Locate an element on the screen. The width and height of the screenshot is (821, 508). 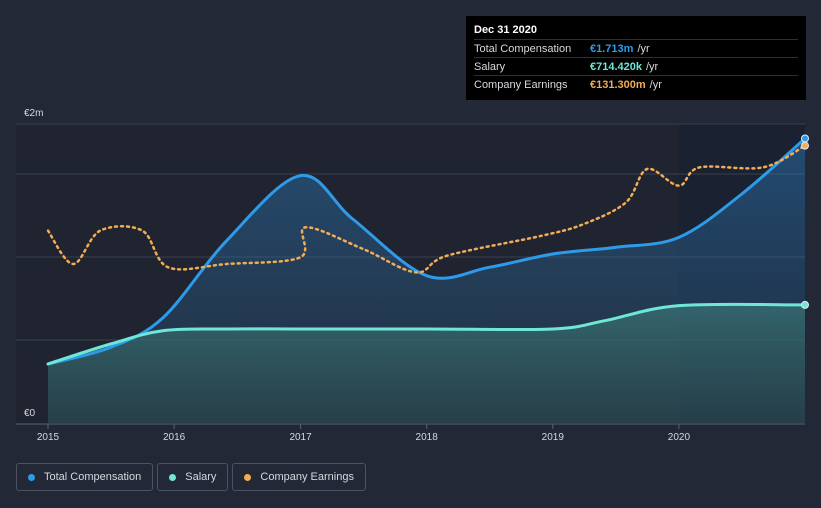
end-markers is located at coordinates (805, 221).